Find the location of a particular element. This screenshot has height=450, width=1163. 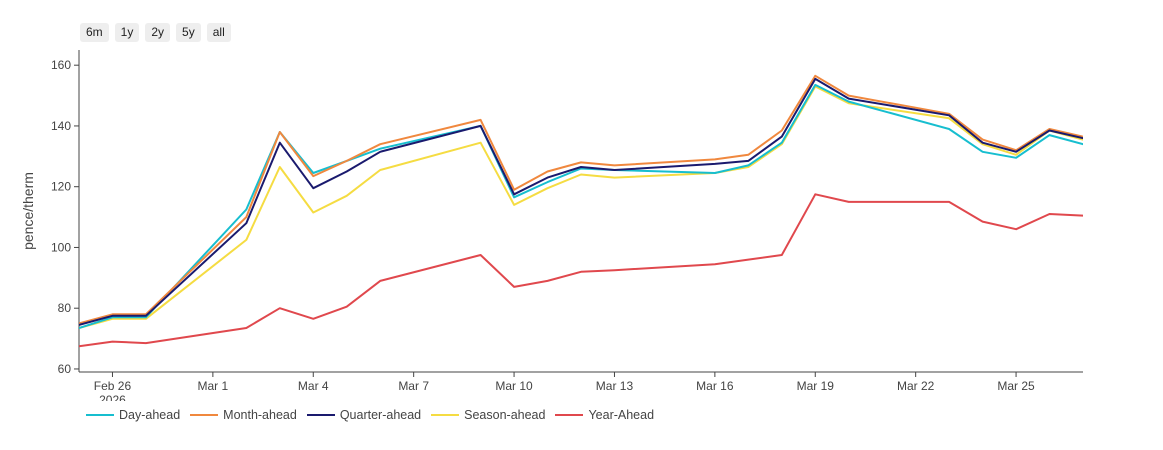

legend-item-year-ahead: Year-Ahead is located at coordinates (604, 415).